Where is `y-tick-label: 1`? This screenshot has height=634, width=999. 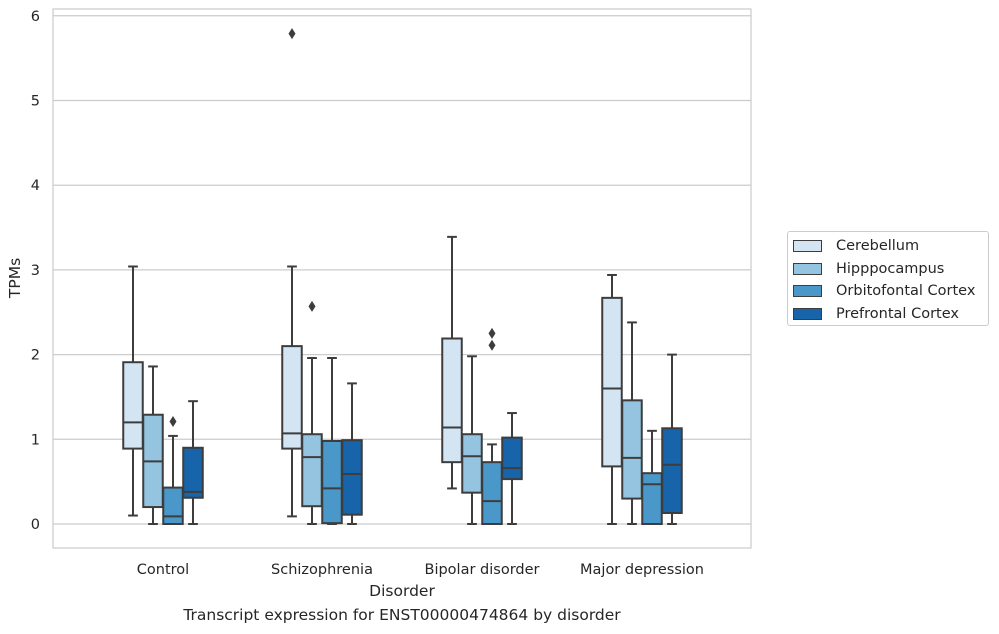
y-tick-label: 1 is located at coordinates (35, 440).